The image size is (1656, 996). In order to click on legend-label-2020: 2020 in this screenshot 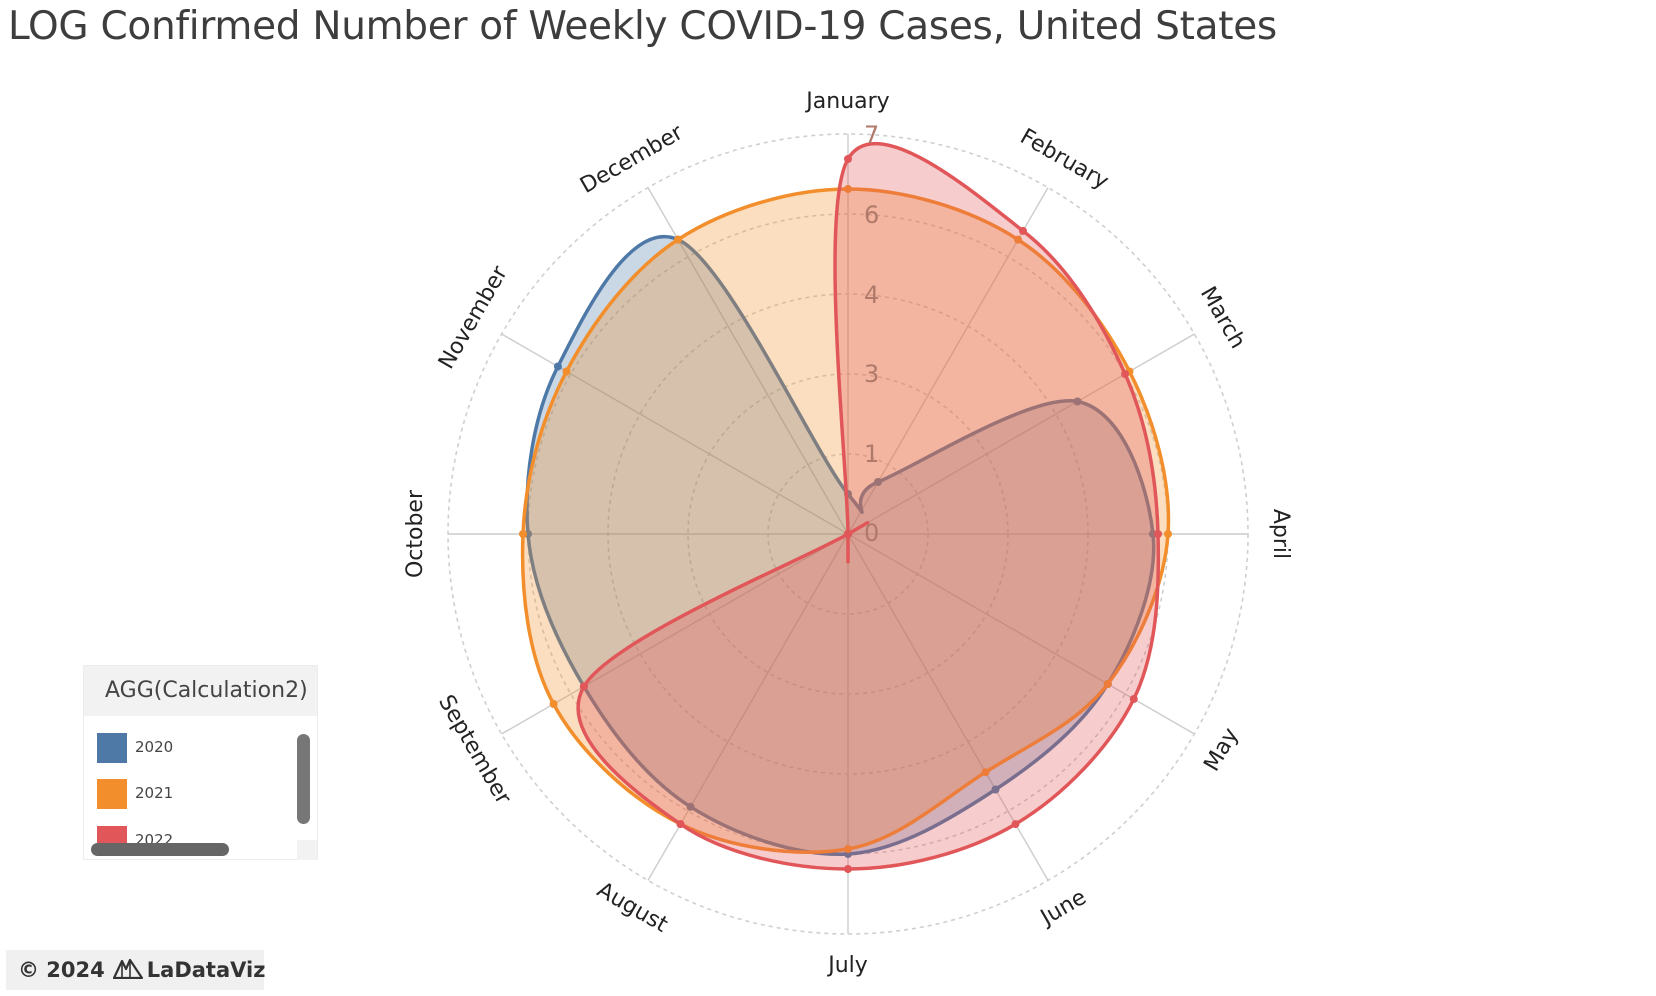, I will do `click(154, 747)`.